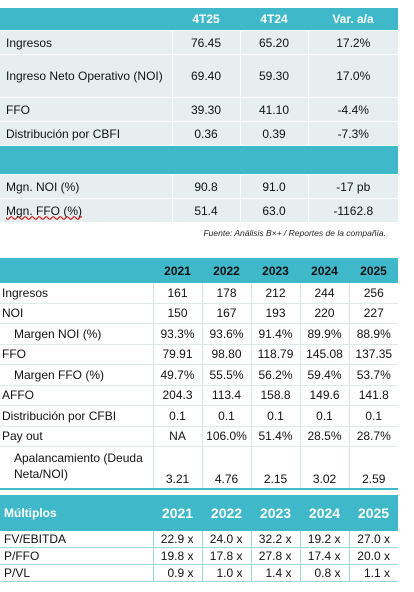  What do you see at coordinates (76, 556) in the screenshot?
I see `row-label: P/FFO` at bounding box center [76, 556].